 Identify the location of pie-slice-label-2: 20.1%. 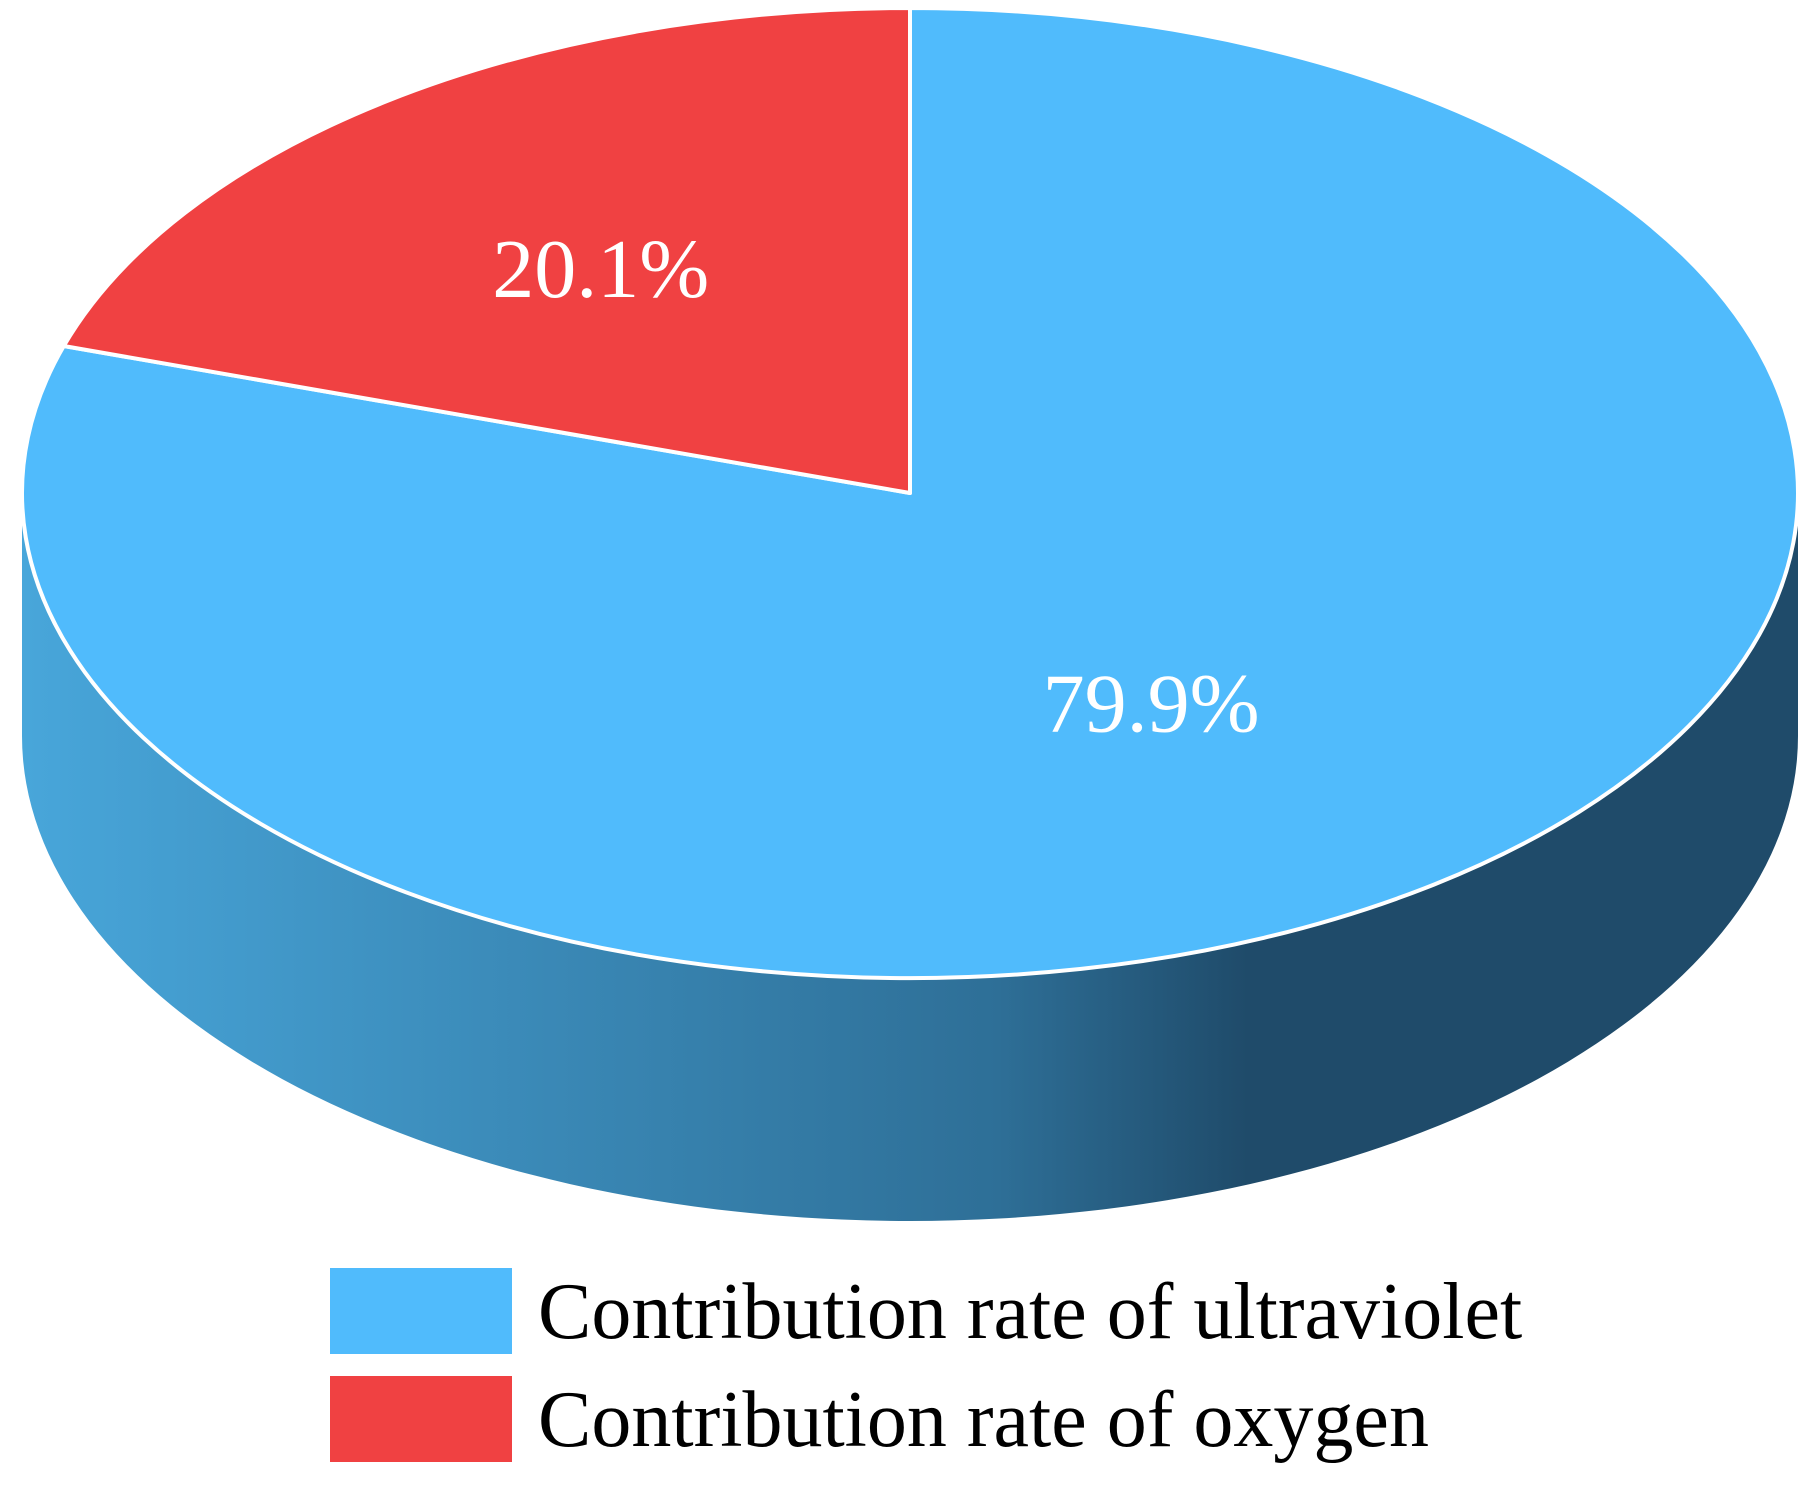
(600, 269).